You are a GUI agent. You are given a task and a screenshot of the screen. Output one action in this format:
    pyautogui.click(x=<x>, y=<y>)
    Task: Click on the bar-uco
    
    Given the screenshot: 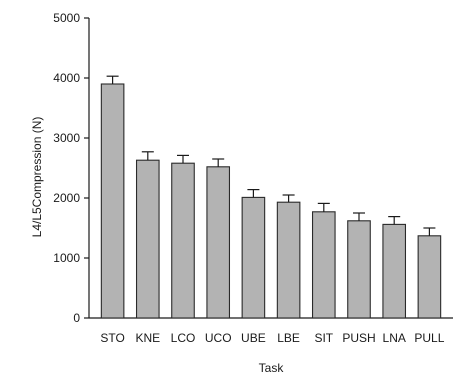 What is the action you would take?
    pyautogui.click(x=218, y=242)
    